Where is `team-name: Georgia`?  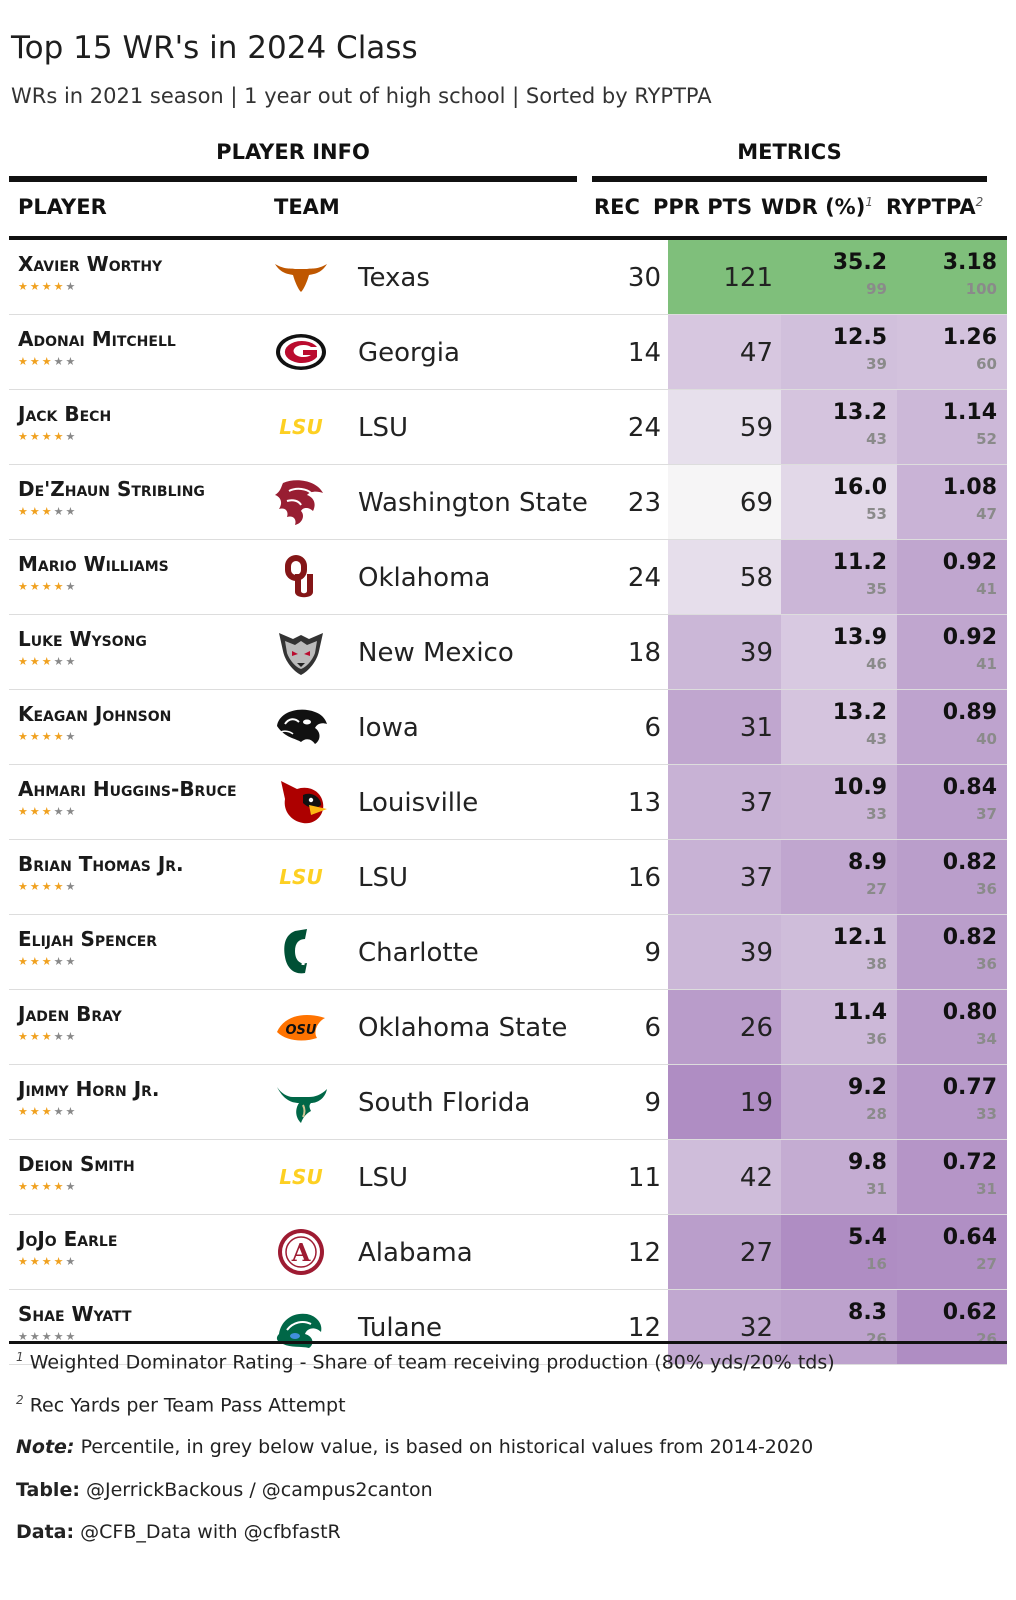
team-name: Georgia is located at coordinates (409, 353).